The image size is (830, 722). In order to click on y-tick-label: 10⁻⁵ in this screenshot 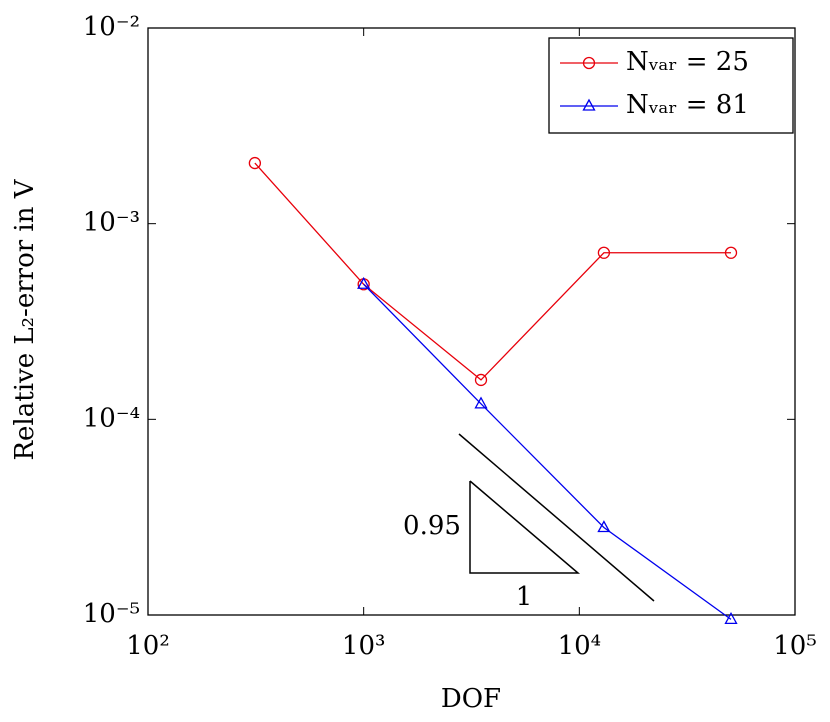, I will do `click(111, 614)`.